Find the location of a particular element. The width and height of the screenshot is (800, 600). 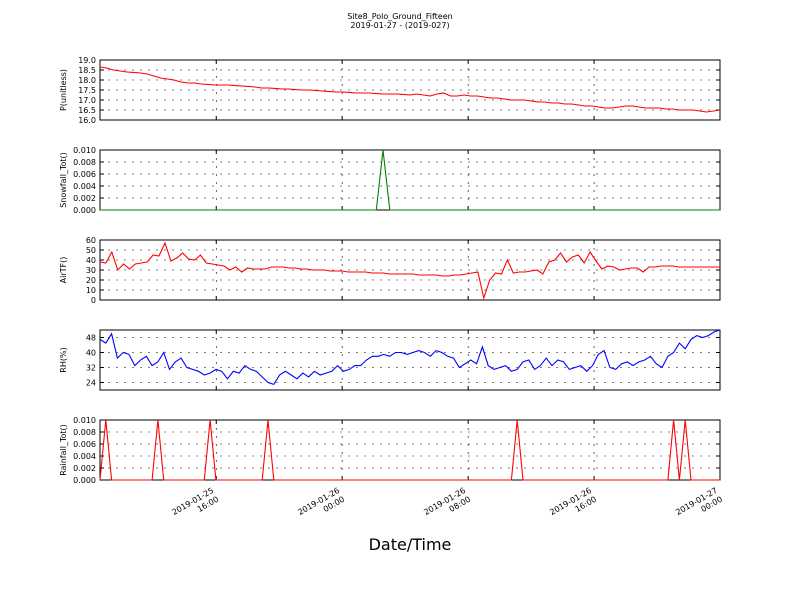

y-tick-label: 18.0 is located at coordinates (87, 80).